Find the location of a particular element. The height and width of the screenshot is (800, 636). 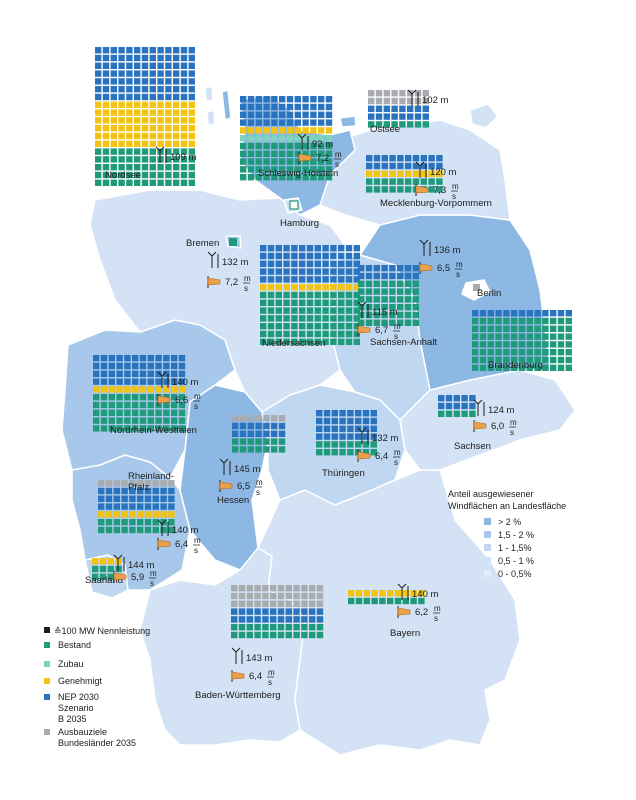

hub-height: 92 m is located at coordinates (322, 144).